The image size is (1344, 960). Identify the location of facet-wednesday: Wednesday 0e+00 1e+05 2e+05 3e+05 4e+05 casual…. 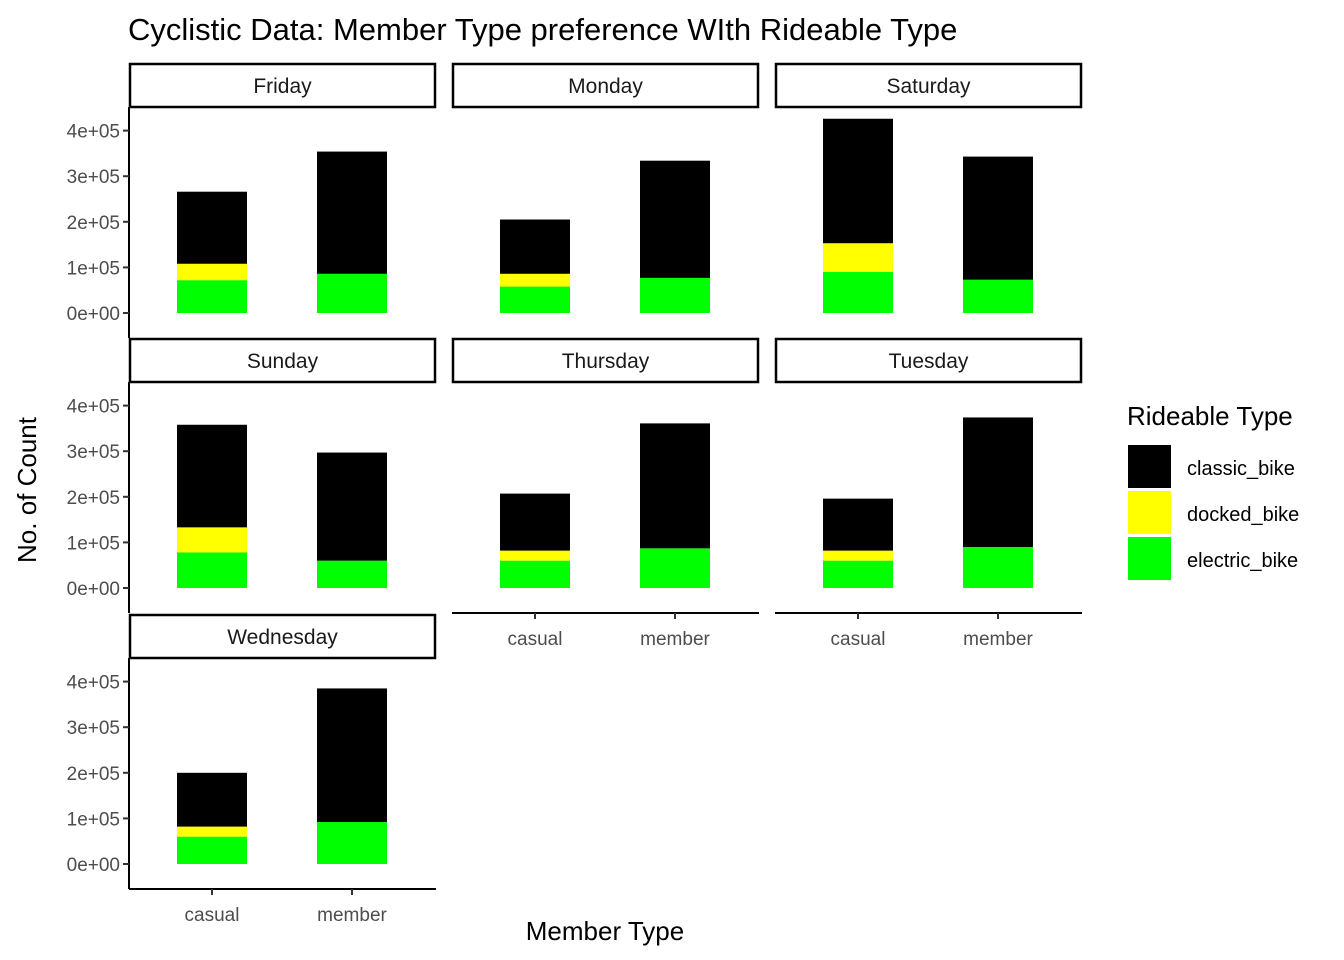
(252, 769).